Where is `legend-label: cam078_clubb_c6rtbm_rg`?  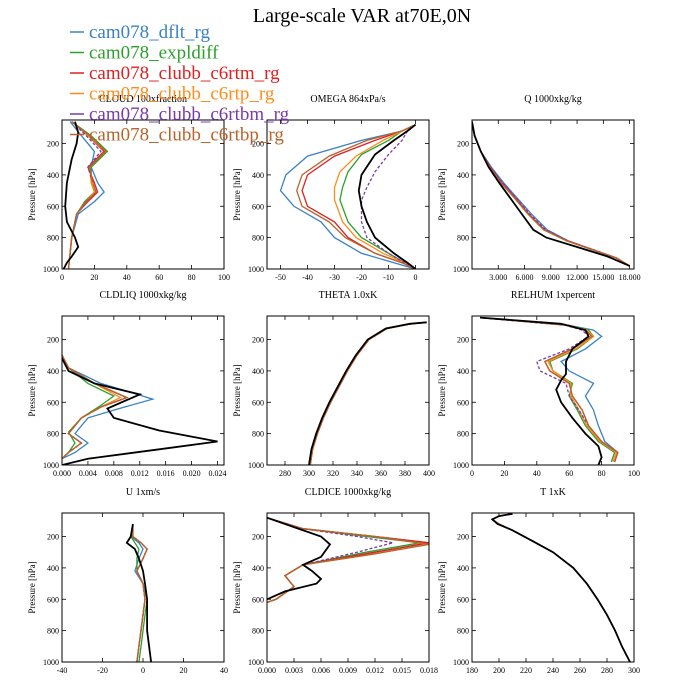 legend-label: cam078_clubb_c6rtbm_rg is located at coordinates (189, 114).